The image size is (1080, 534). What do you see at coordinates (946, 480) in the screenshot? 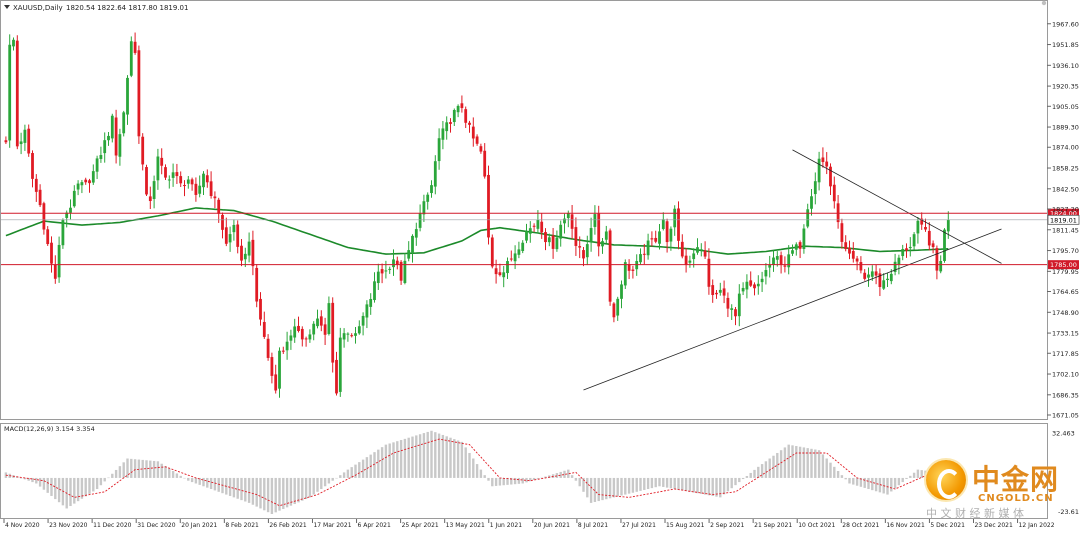
I see `cngold-logo-icon` at bounding box center [946, 480].